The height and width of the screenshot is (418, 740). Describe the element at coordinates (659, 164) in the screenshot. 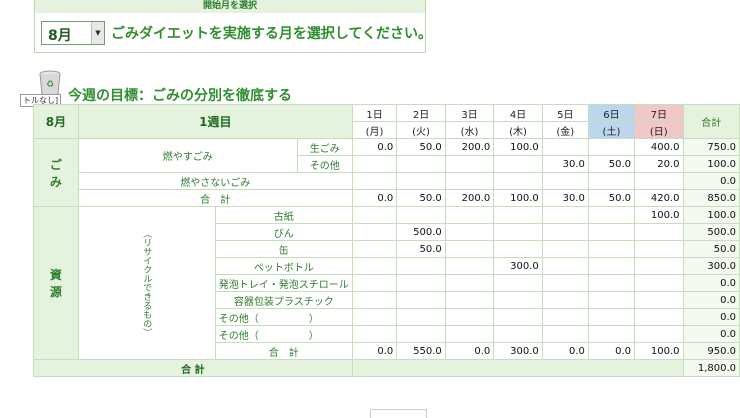

I see `value-cell: 20.0` at that location.